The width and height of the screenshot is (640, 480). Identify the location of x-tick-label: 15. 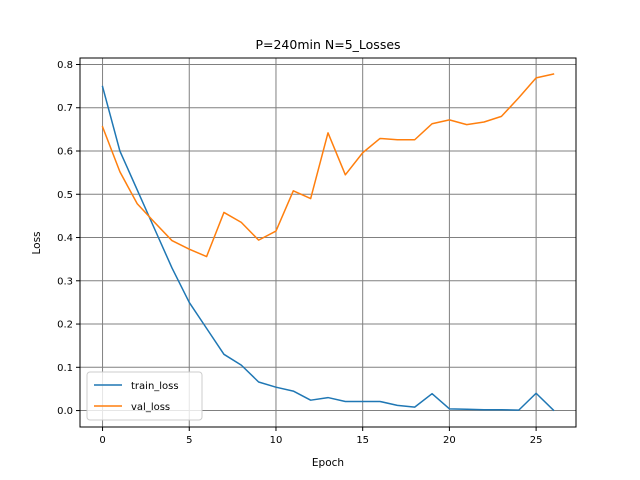
(362, 440).